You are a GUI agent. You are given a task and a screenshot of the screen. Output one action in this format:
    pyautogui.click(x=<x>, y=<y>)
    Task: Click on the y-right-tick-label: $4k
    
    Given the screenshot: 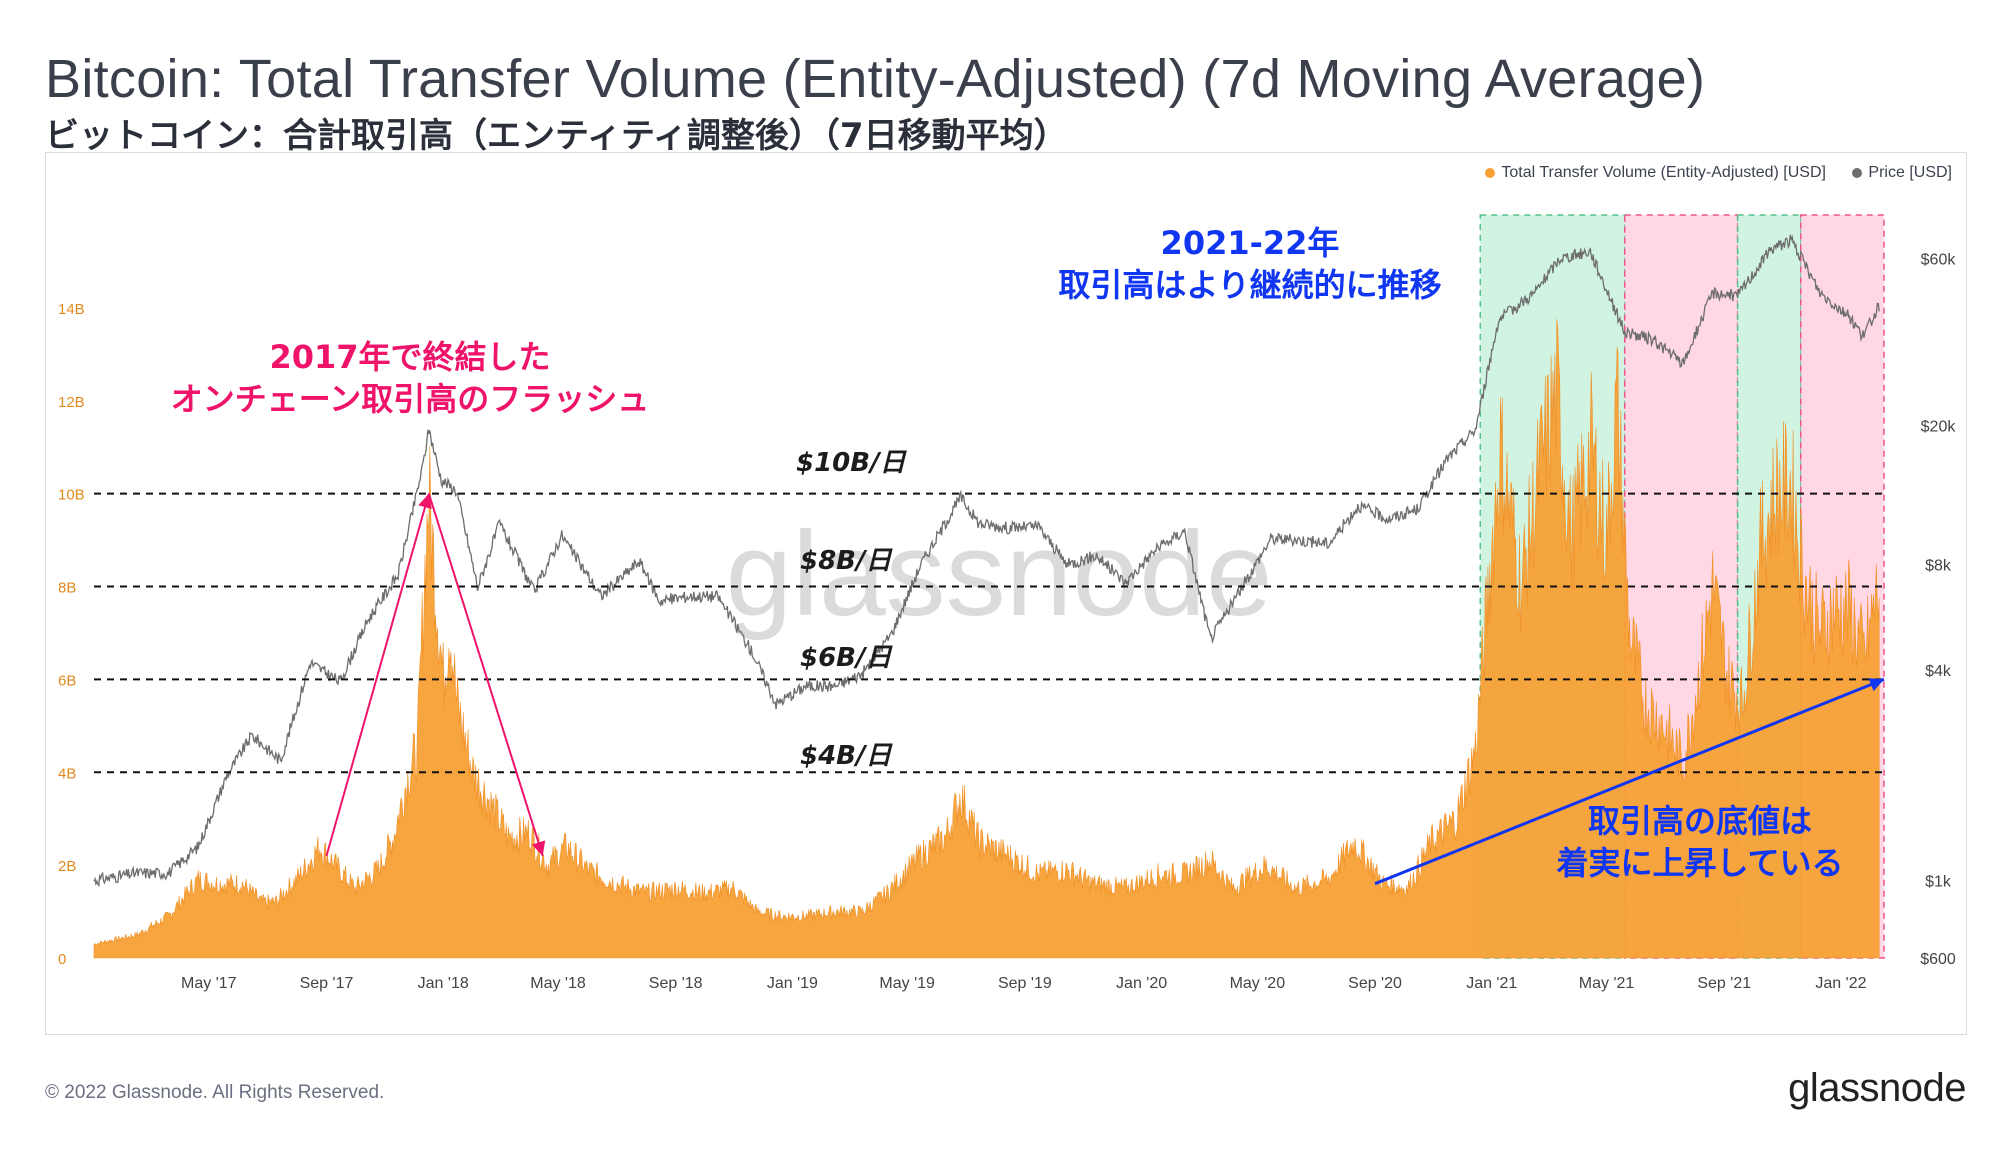 What is the action you would take?
    pyautogui.click(x=1938, y=671)
    